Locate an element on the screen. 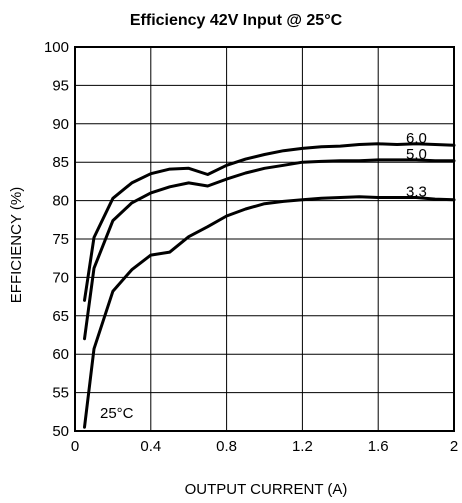 This screenshot has width=462, height=503. y-tick-label: 95 is located at coordinates (60, 85).